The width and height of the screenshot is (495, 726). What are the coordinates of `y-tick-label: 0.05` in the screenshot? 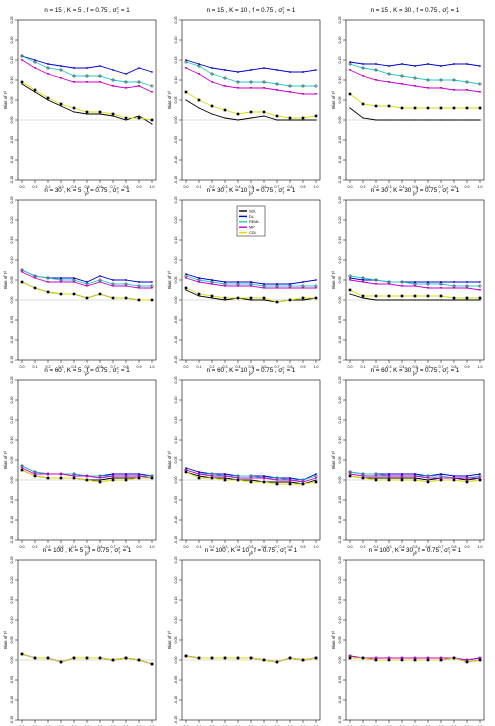 It's located at (12, 280).